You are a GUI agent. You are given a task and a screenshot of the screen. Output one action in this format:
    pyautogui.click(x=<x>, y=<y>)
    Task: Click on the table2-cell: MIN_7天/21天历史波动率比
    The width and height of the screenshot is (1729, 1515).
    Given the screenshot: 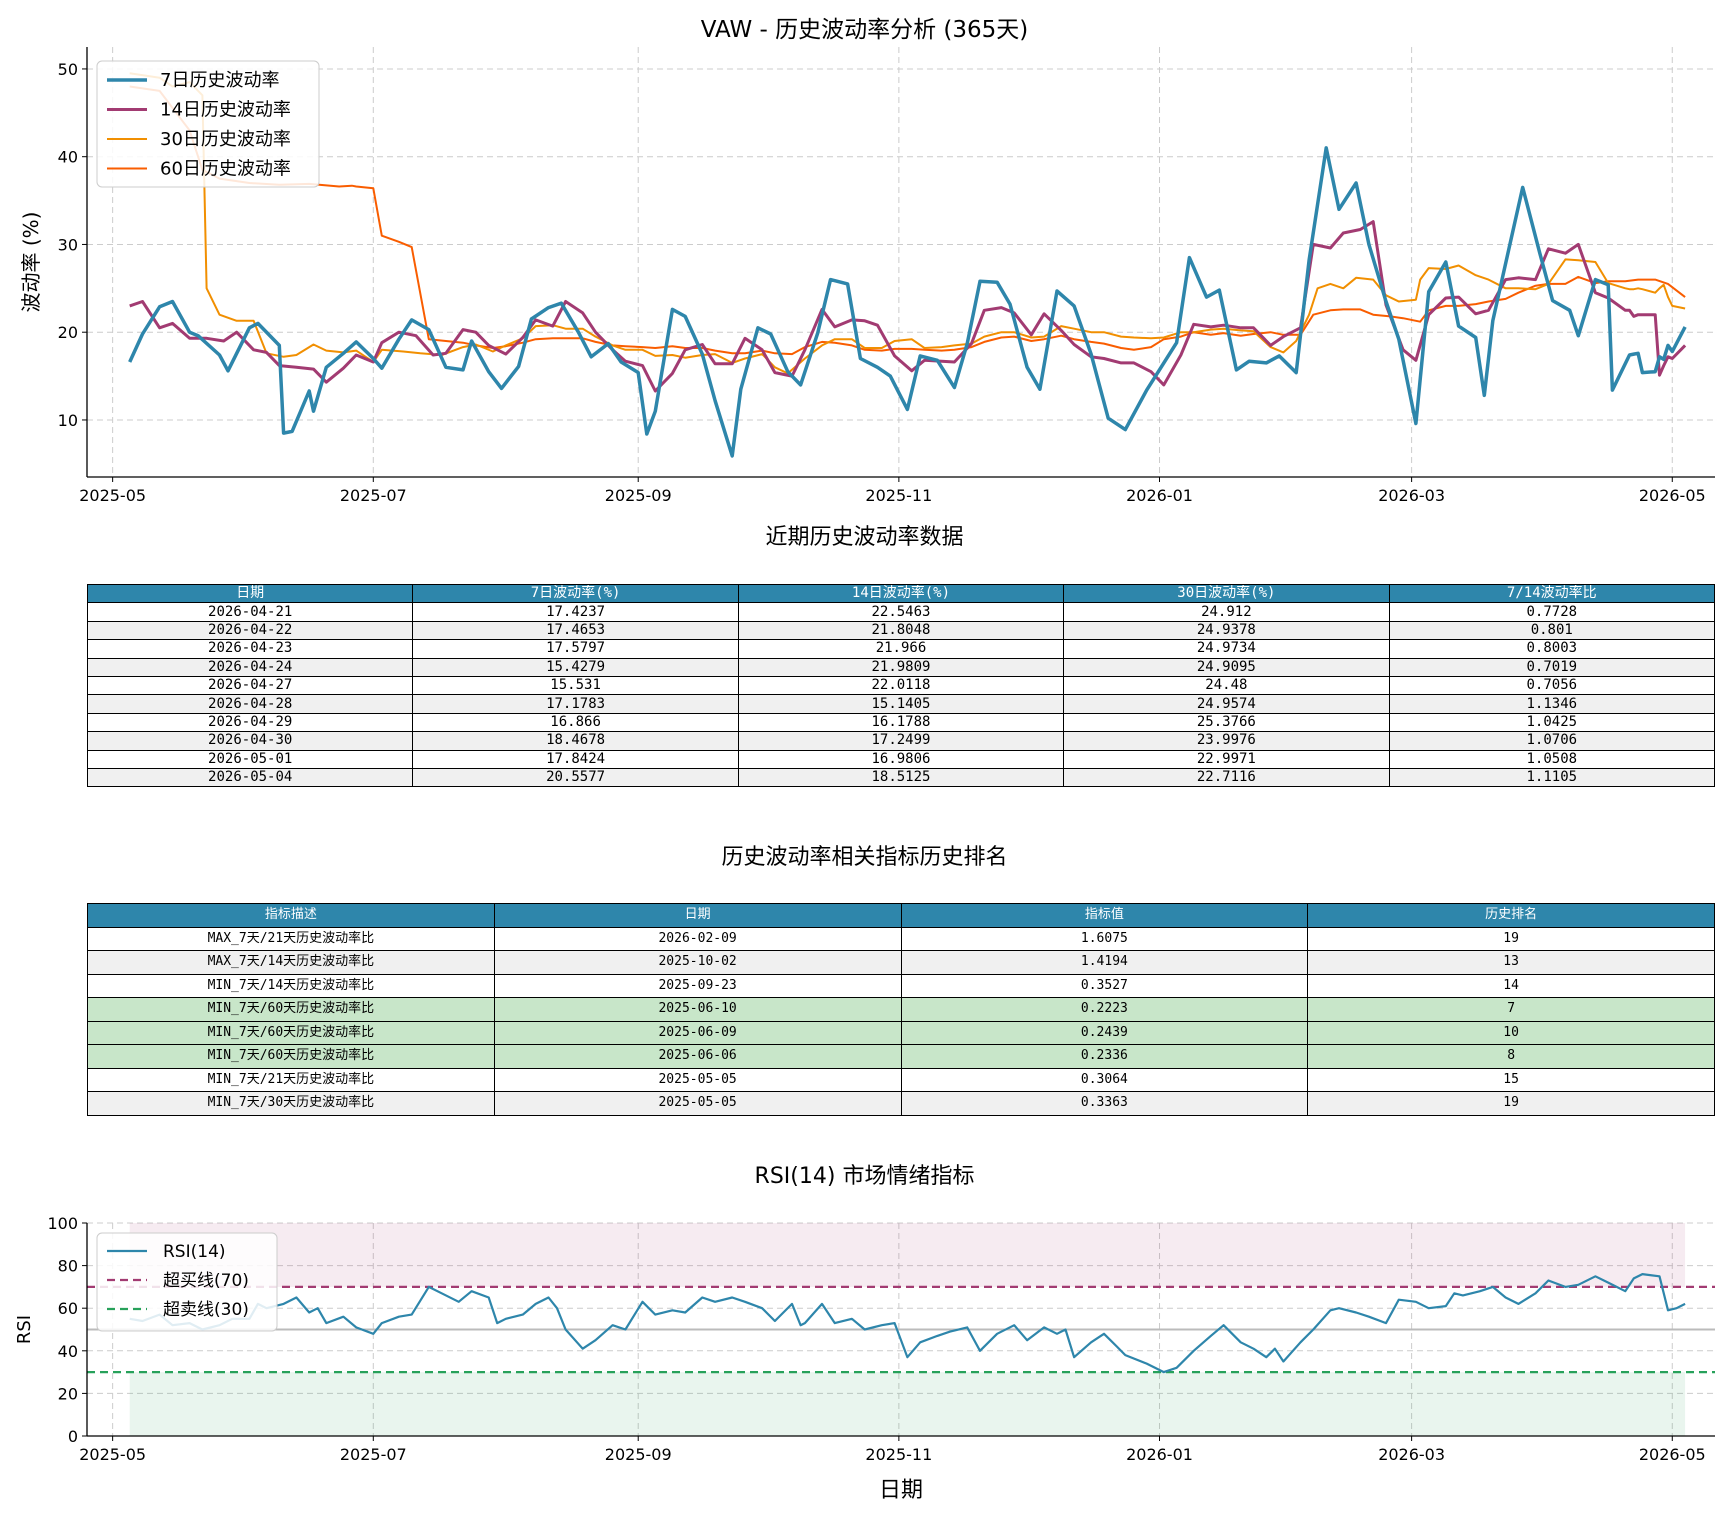 What is the action you would take?
    pyautogui.click(x=291, y=1079)
    